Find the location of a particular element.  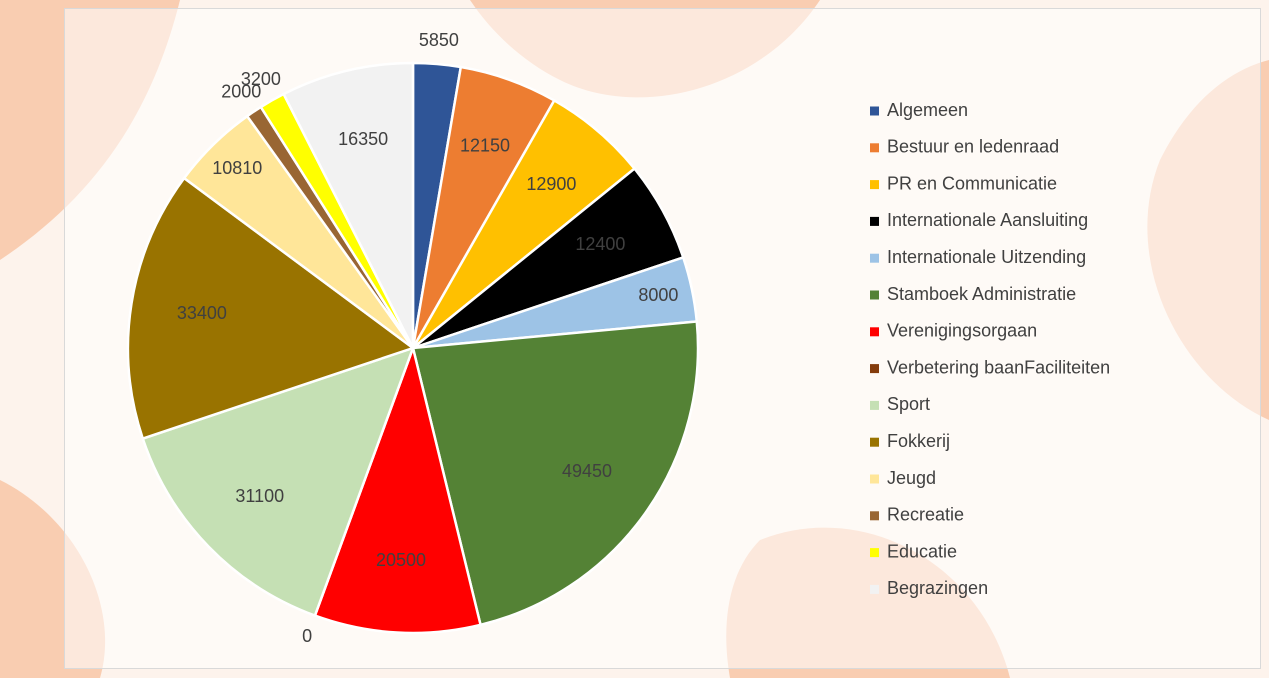

data-label: 3200 is located at coordinates (261, 79).